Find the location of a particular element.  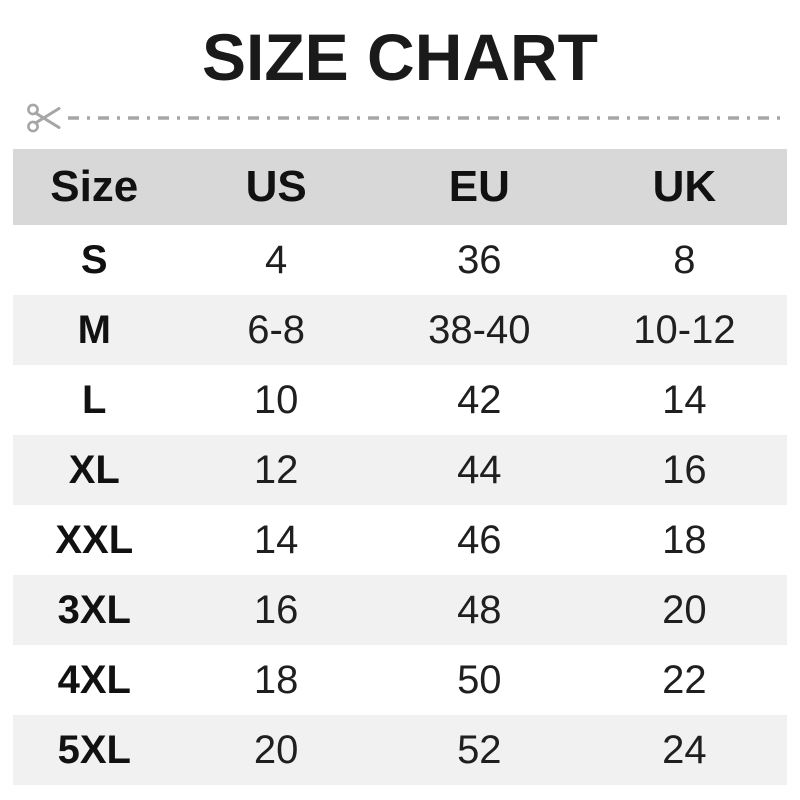

table-row: XL 12 44 16 is located at coordinates (400, 470).